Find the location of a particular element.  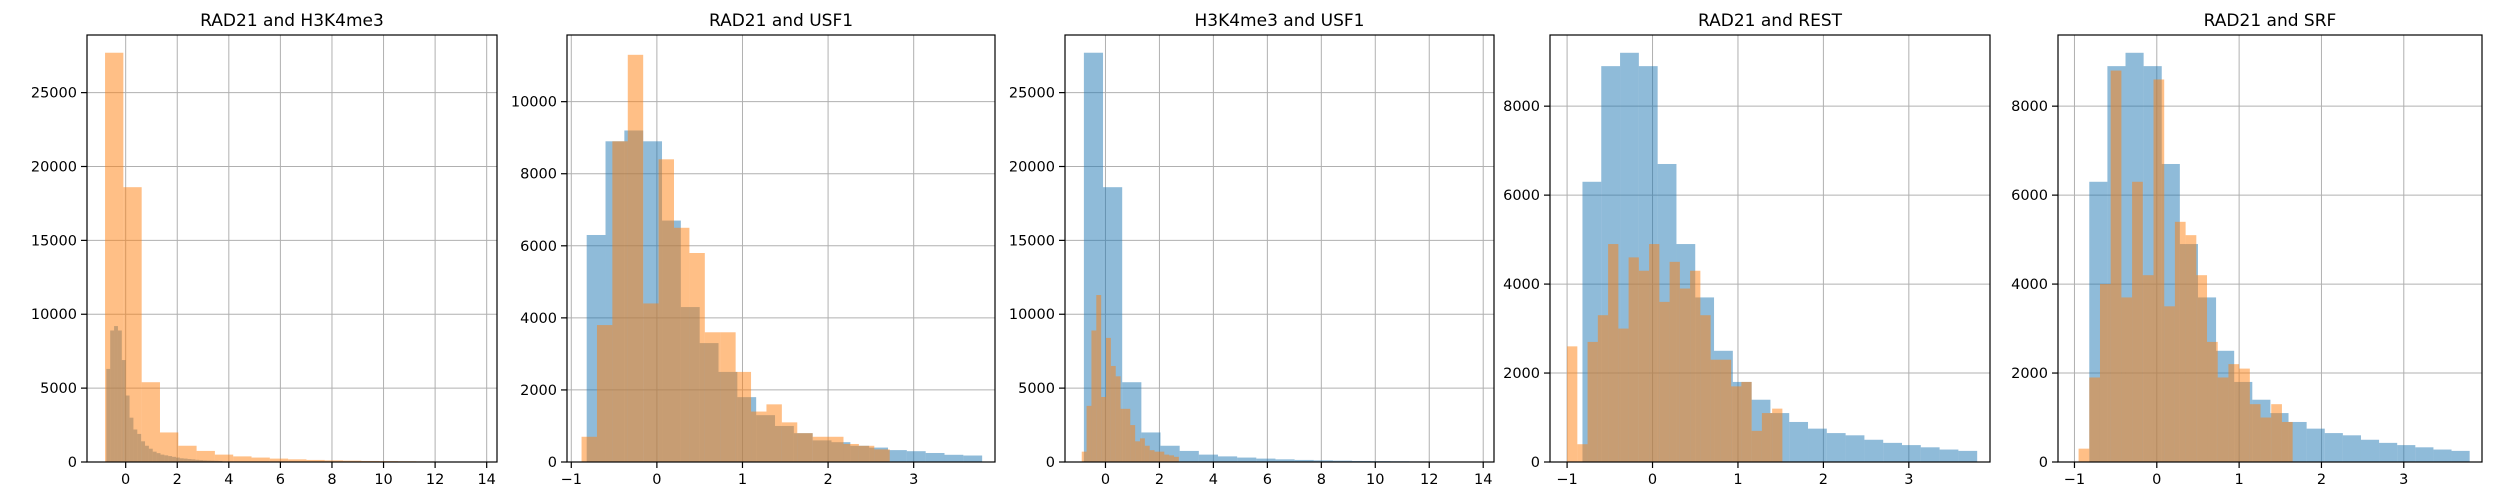

y-tick-label: 25000 is located at coordinates (54, 94).